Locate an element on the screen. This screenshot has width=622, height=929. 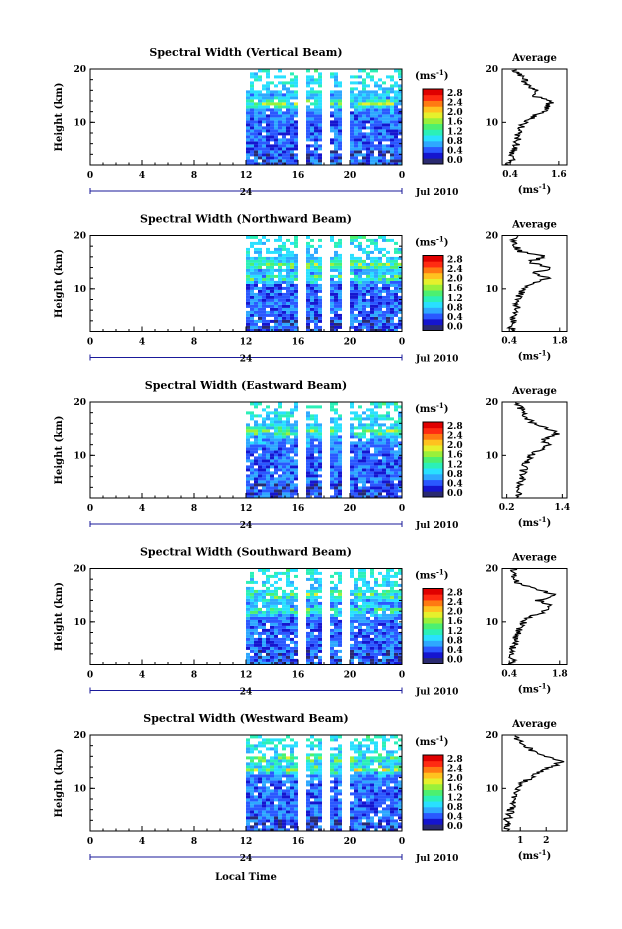
profile-y-tick-label: 20 is located at coordinates (491, 736).